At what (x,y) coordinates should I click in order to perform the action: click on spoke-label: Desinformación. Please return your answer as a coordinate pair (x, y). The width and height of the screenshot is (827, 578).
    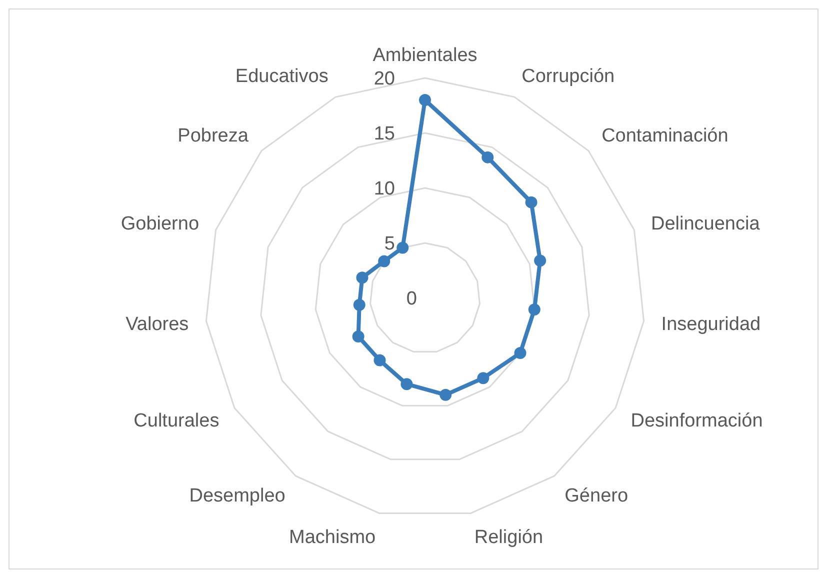
    Looking at the image, I should click on (696, 421).